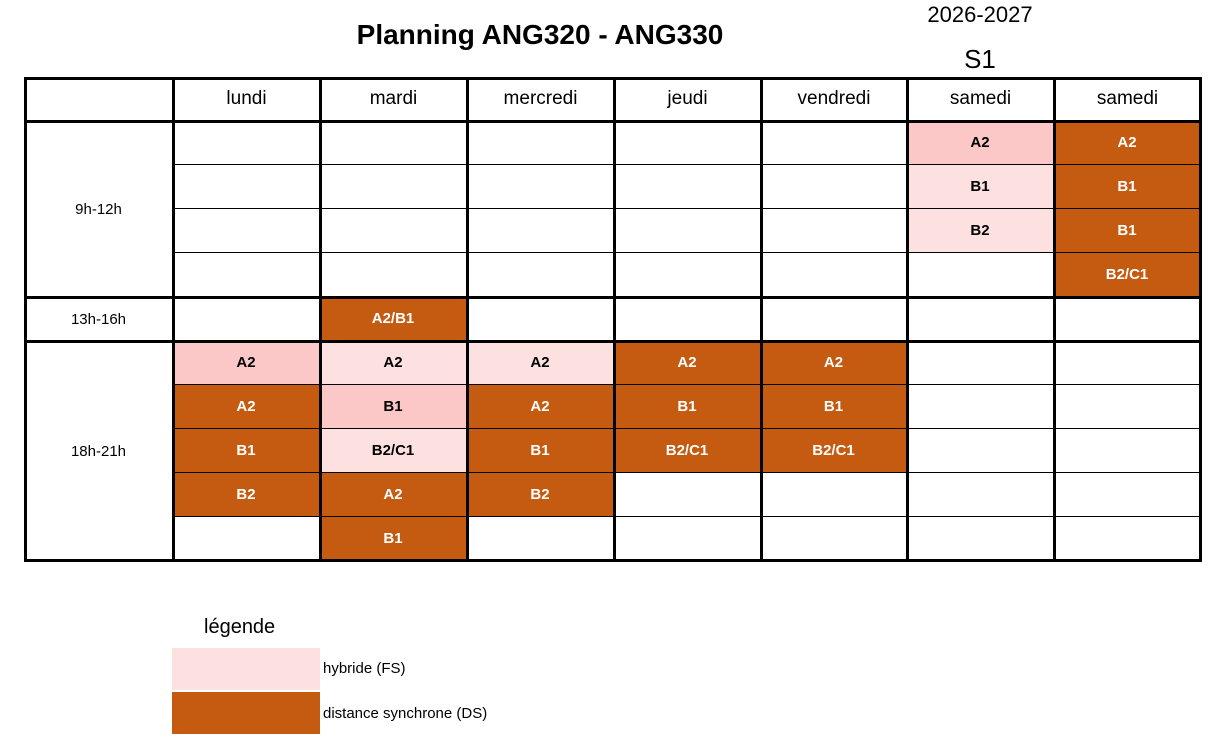 The width and height of the screenshot is (1212, 746). I want to click on legend-title: légende, so click(240, 627).